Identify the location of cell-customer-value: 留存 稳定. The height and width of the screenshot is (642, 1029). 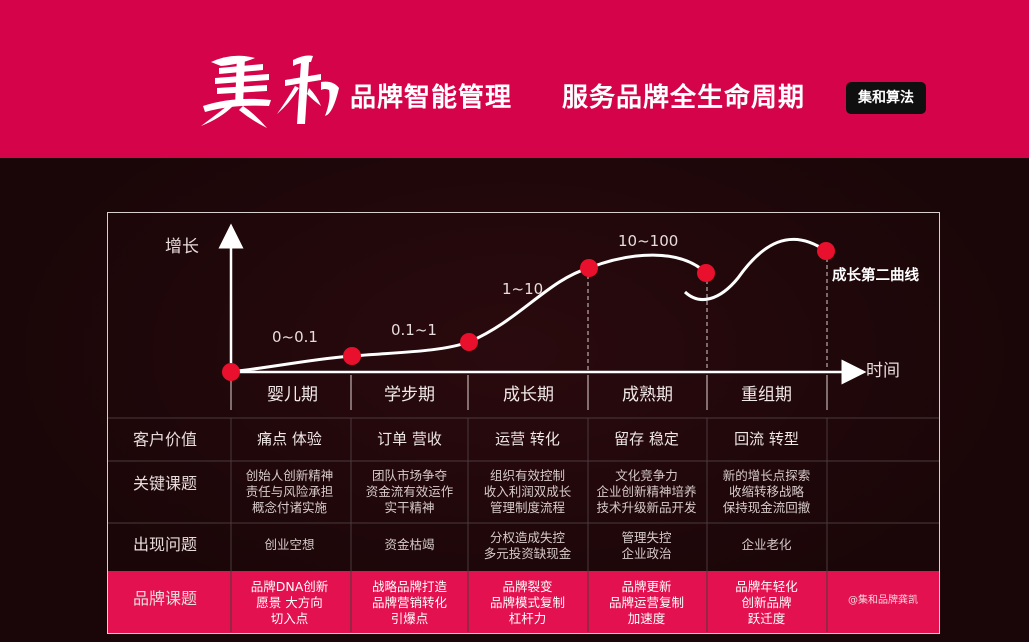
(646, 439).